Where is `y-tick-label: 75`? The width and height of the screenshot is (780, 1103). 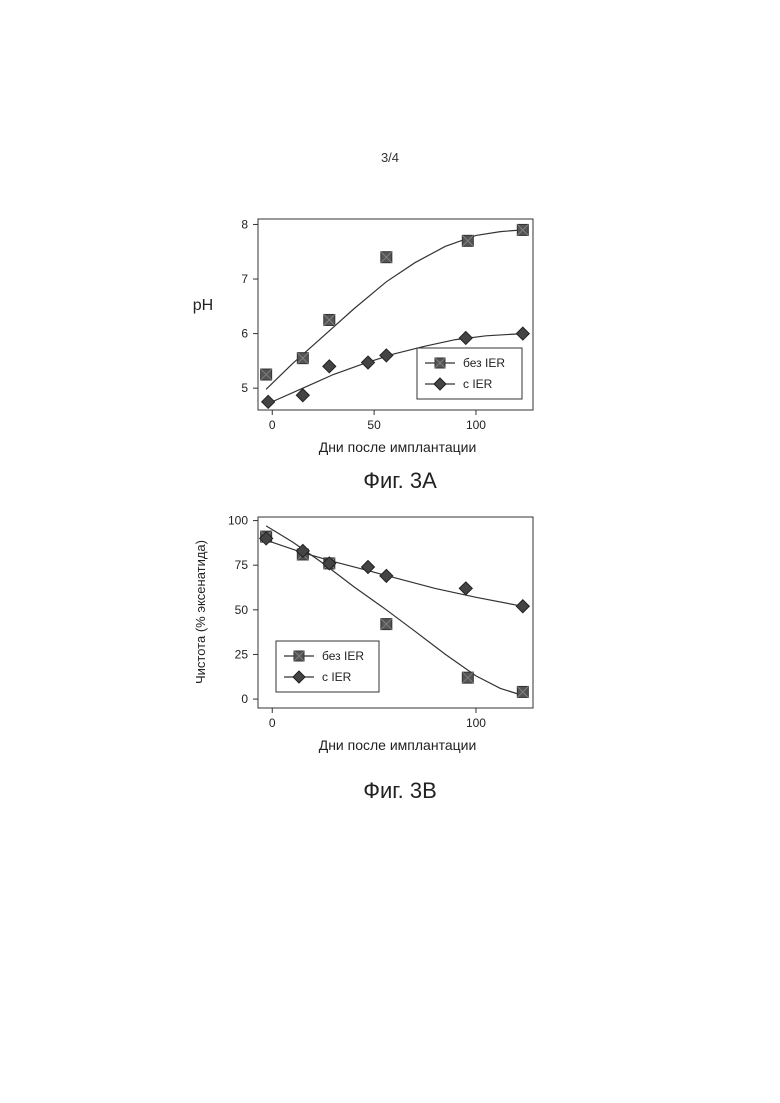
y-tick-label: 75 is located at coordinates (242, 565).